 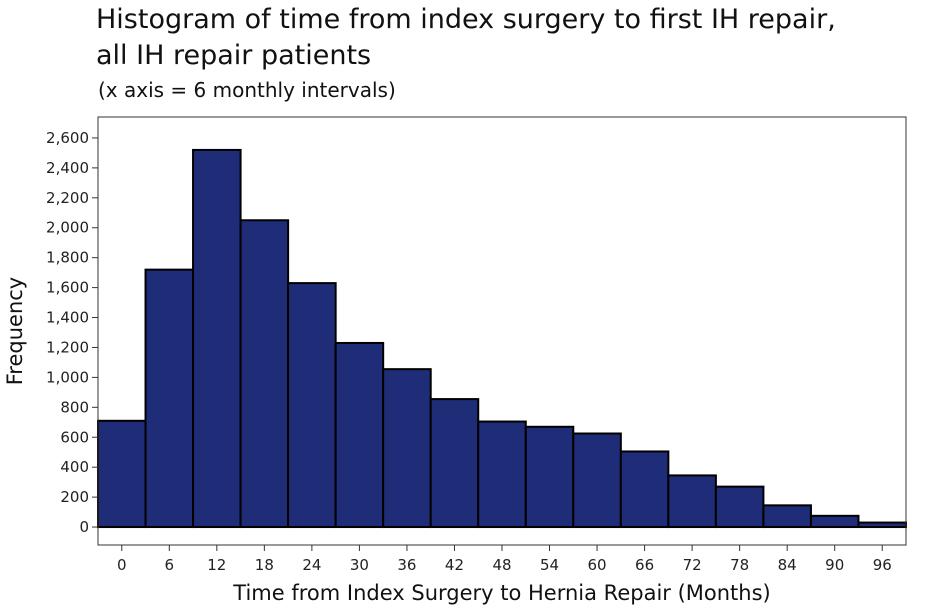 I want to click on y-tick-label: 1,000, so click(x=67, y=377).